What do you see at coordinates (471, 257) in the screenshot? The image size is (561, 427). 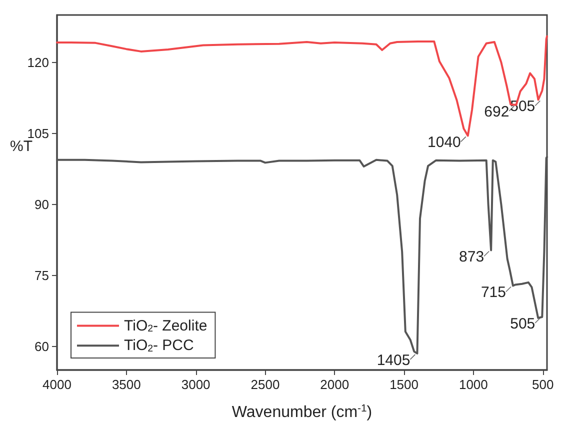 I see `annotation: 873` at bounding box center [471, 257].